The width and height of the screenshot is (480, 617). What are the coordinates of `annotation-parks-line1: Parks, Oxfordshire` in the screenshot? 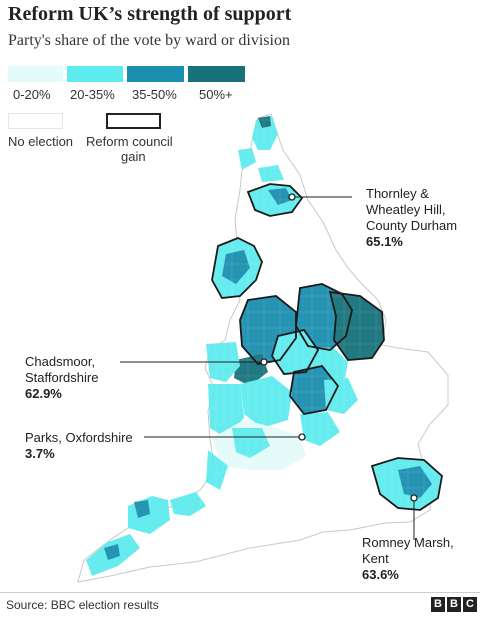 It's located at (79, 437).